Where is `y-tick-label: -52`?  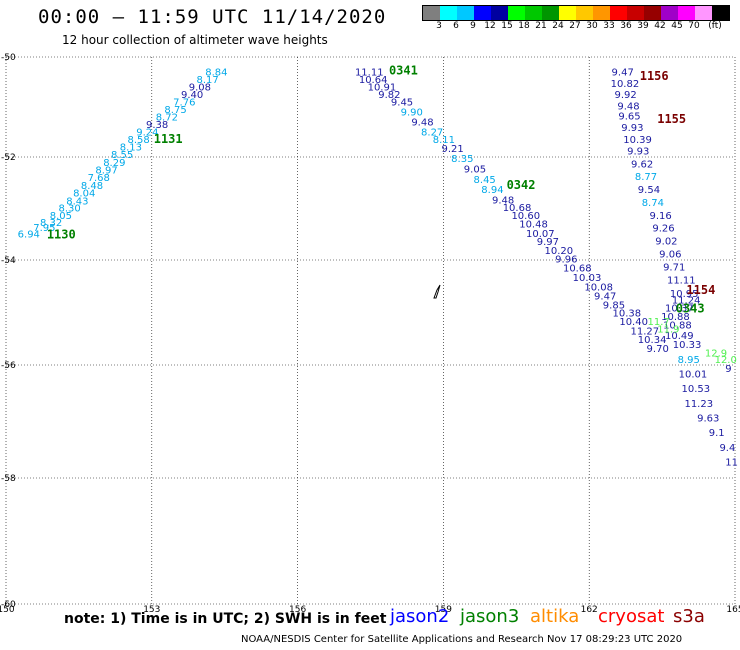 y-tick-label: -52 is located at coordinates (8, 158).